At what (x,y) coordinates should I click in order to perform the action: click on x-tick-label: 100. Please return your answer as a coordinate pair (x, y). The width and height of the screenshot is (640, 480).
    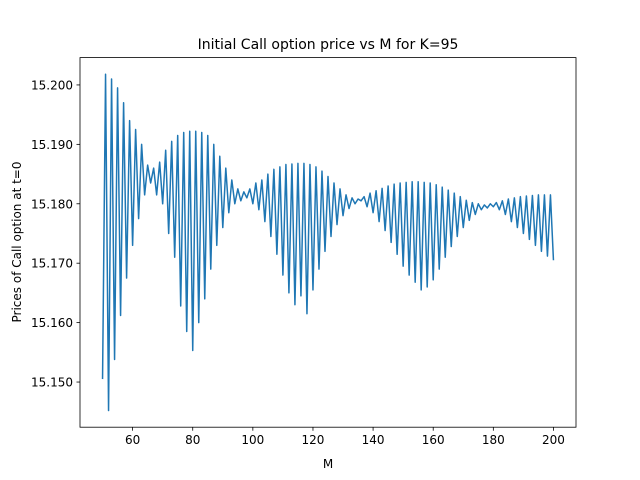
    Looking at the image, I should click on (252, 440).